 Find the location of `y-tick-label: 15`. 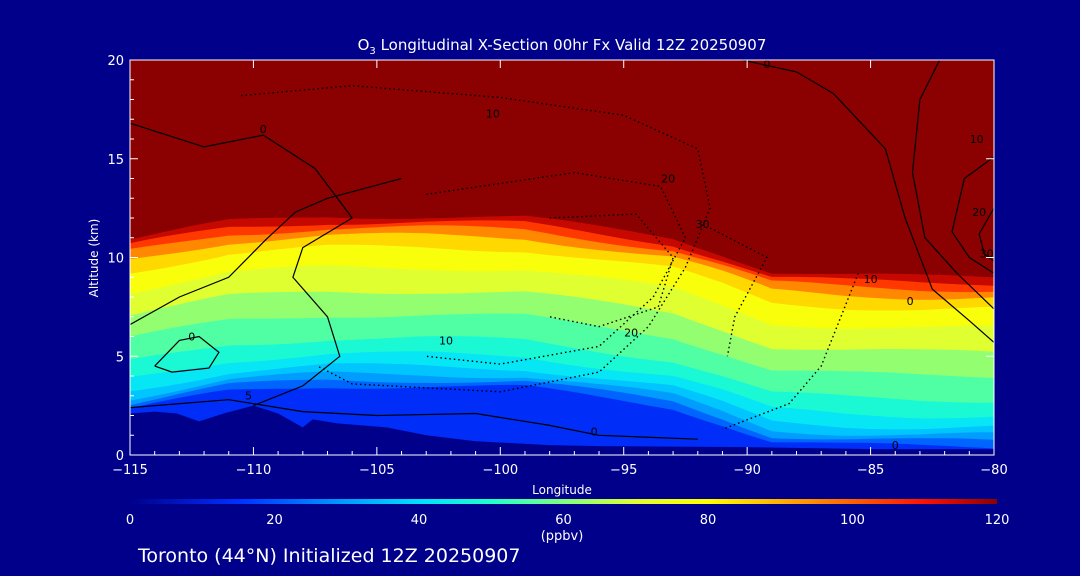

y-tick-label: 15 is located at coordinates (115, 160).